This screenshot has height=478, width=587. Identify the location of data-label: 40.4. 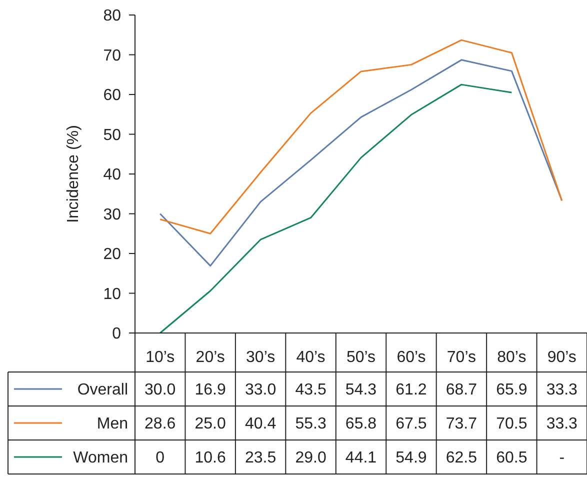
(260, 424).